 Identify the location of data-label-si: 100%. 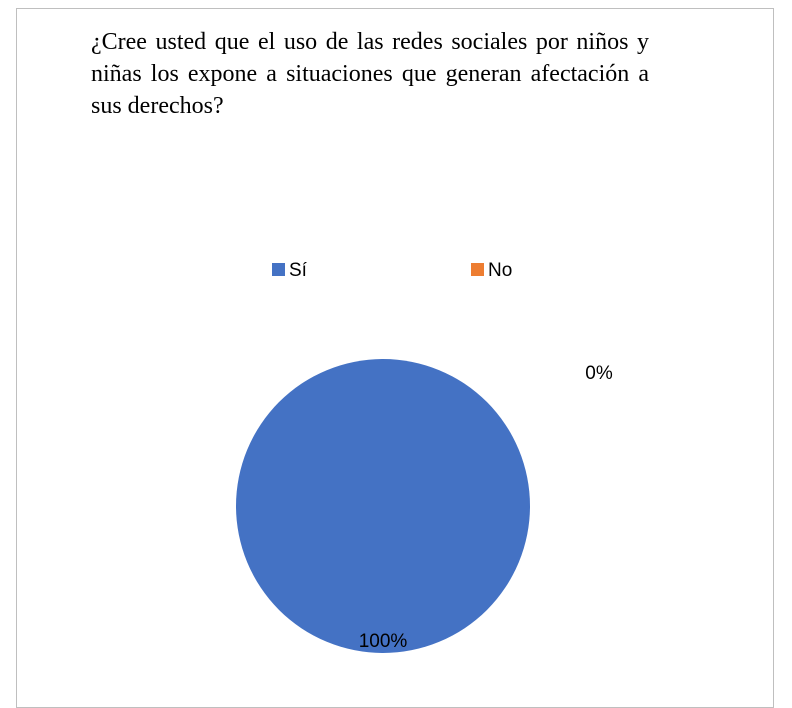
(383, 641).